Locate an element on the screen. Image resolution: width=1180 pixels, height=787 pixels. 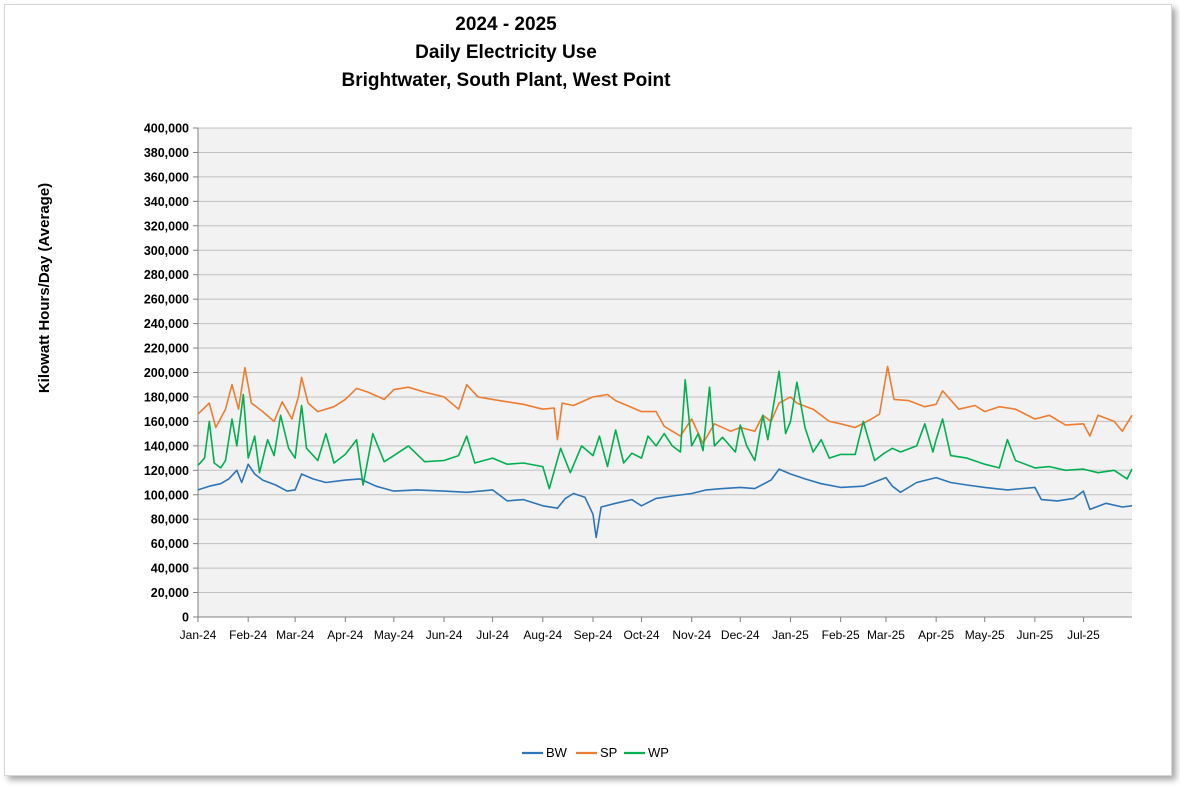
legend-label-sp: SP is located at coordinates (608, 752).